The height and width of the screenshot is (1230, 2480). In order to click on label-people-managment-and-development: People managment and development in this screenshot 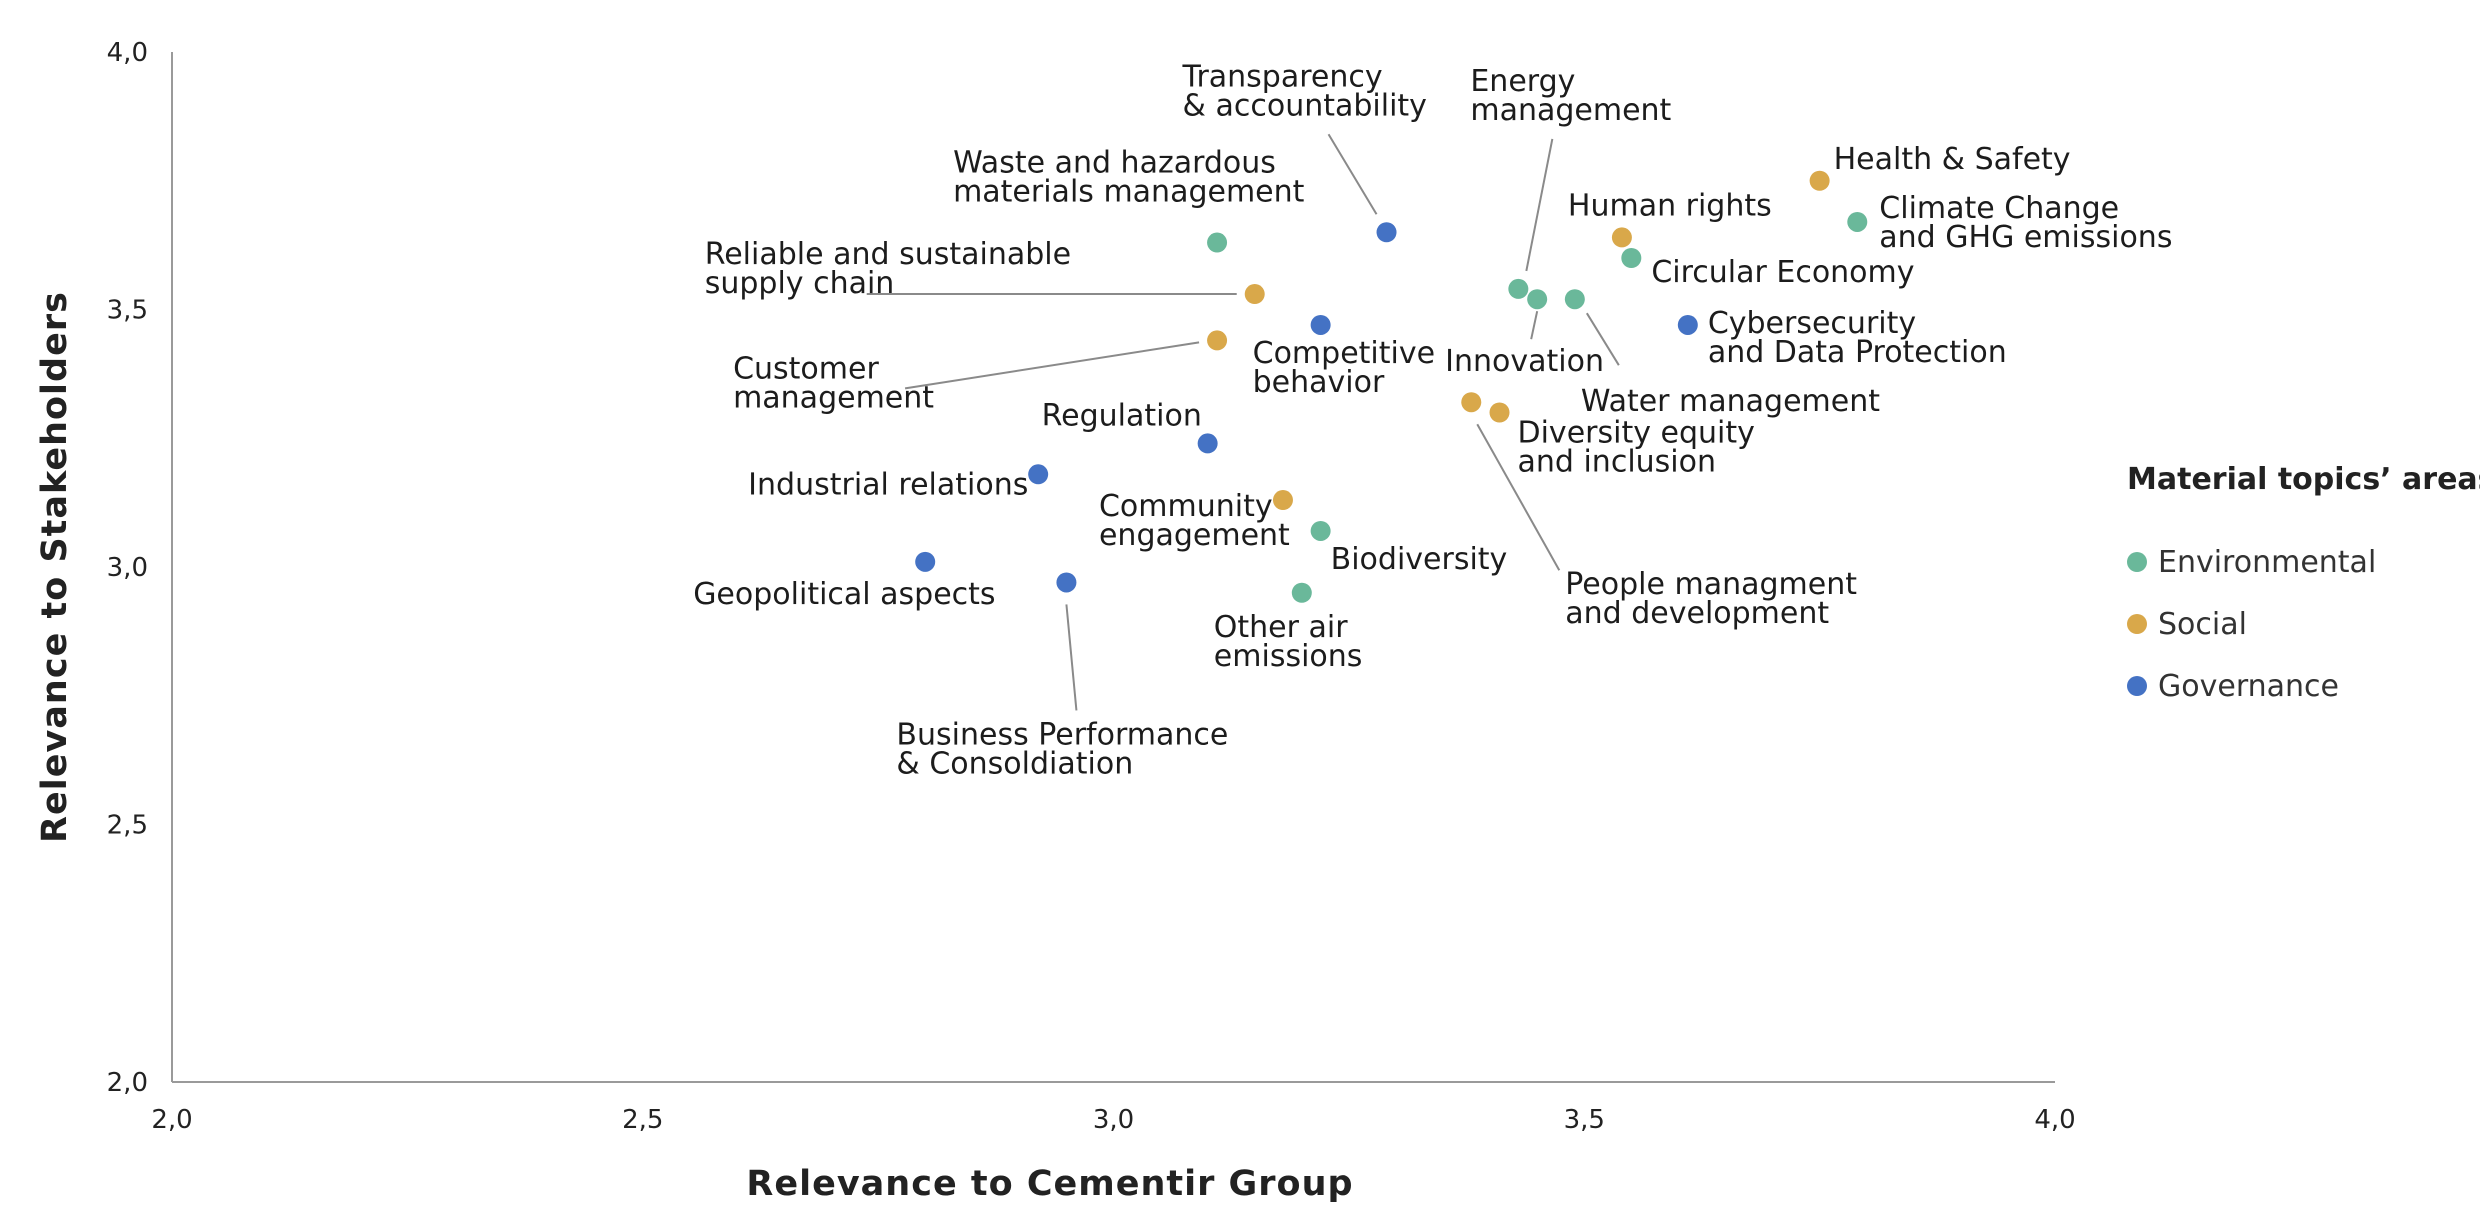, I will do `click(1711, 599)`.